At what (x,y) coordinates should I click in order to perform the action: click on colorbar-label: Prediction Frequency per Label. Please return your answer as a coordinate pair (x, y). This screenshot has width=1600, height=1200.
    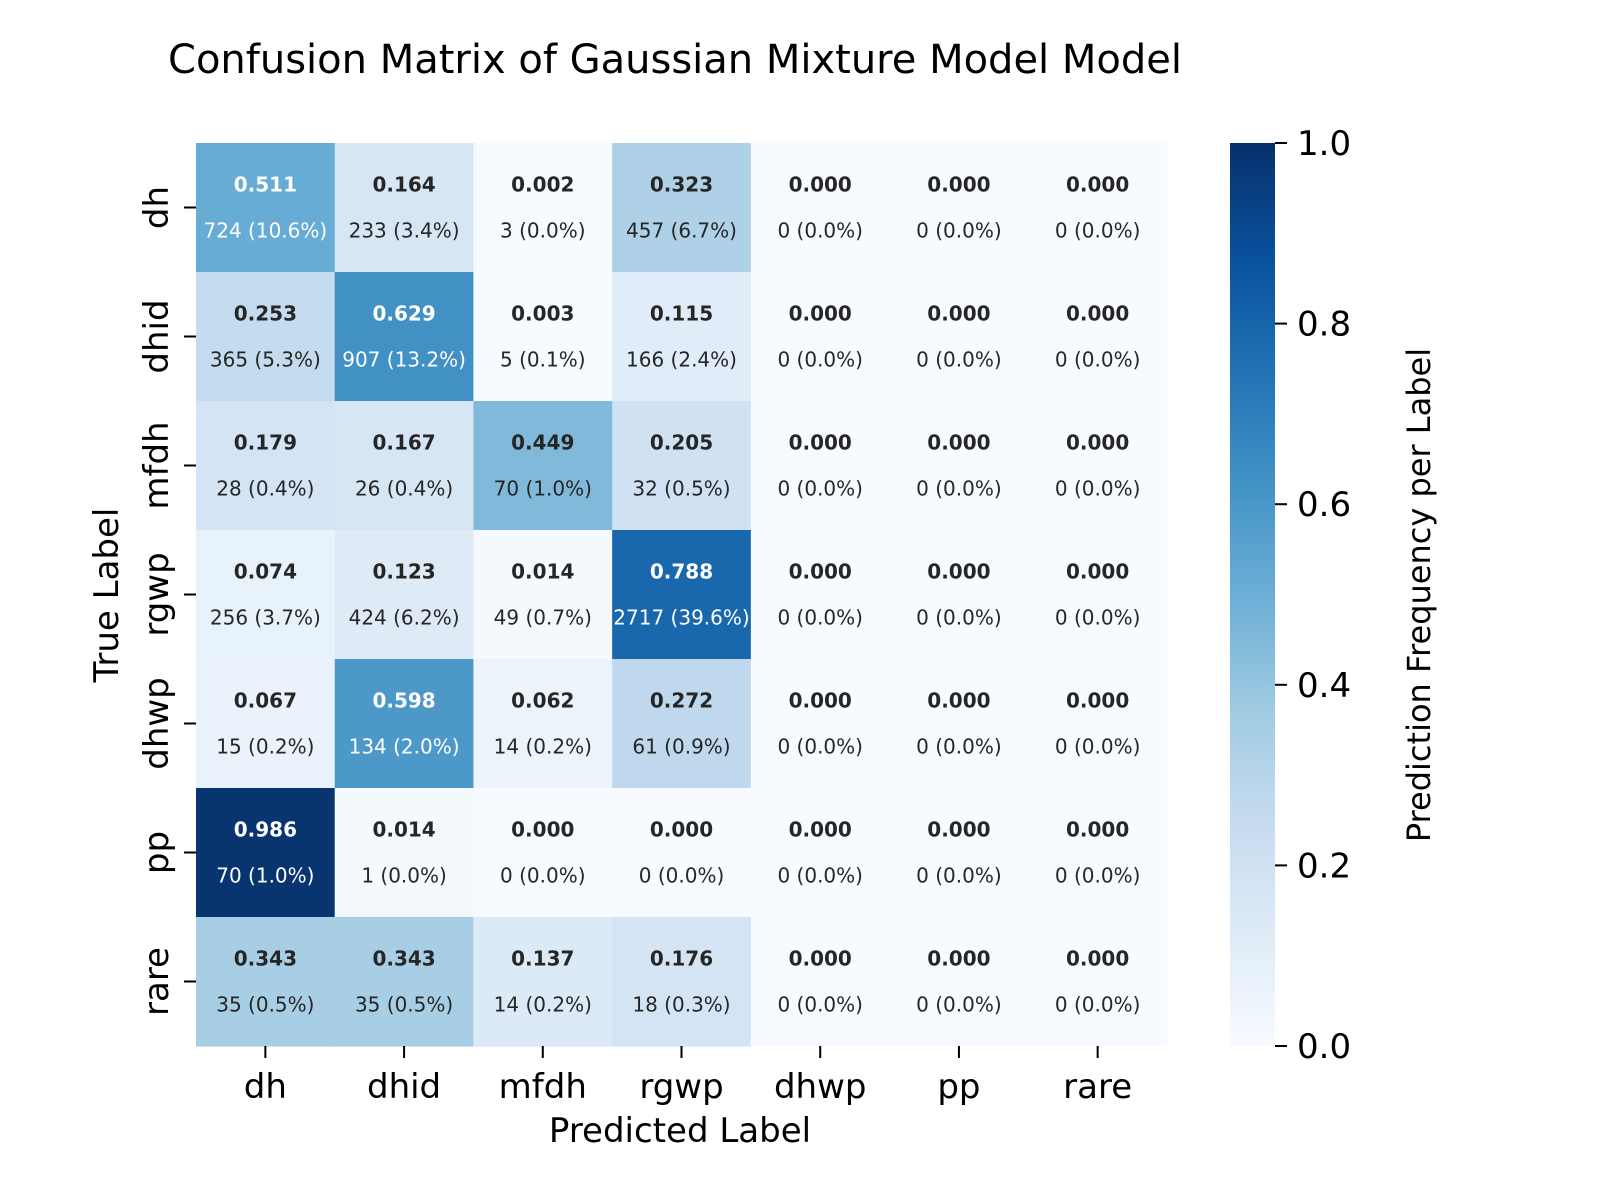
    Looking at the image, I should click on (1419, 595).